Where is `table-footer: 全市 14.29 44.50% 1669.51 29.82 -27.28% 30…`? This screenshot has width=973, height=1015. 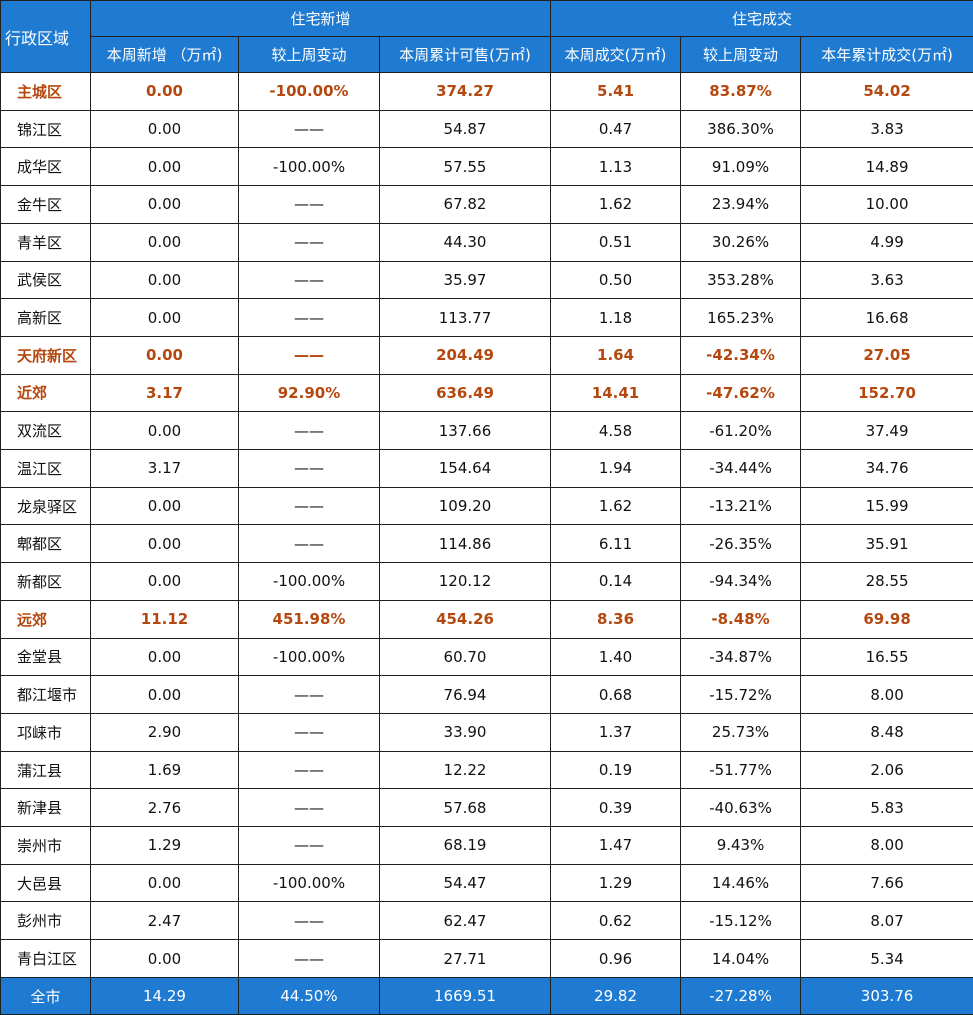 table-footer: 全市 14.29 44.50% 1669.51 29.82 -27.28% 30… is located at coordinates (486, 996).